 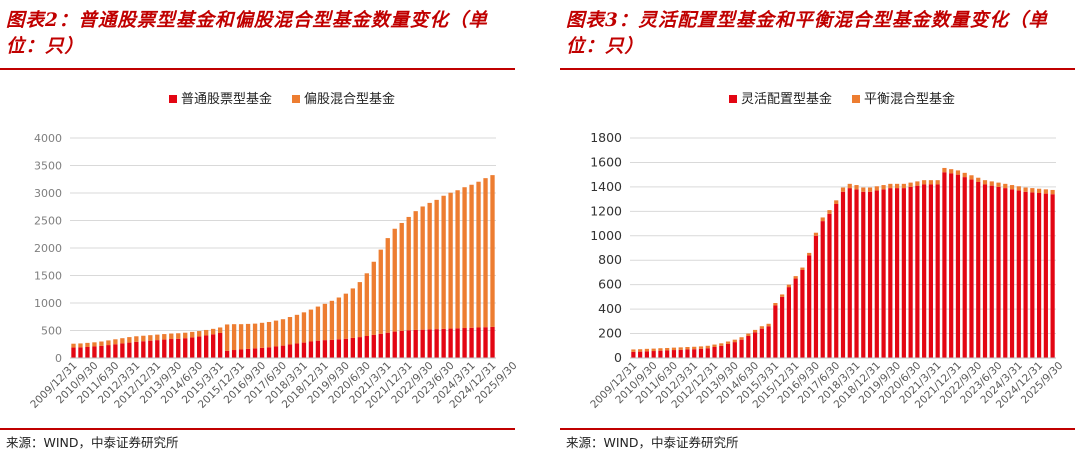 What do you see at coordinates (257, 429) in the screenshot?
I see `footer-rule` at bounding box center [257, 429].